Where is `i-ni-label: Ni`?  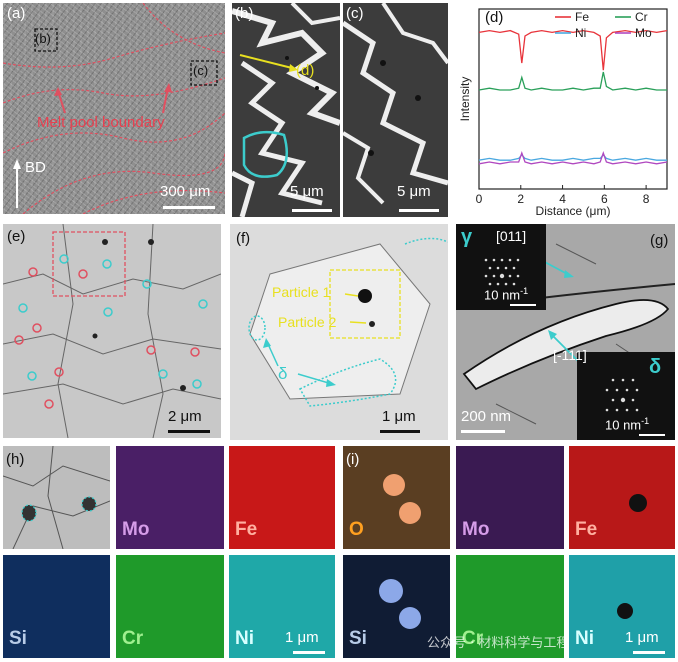
i-ni-label: Ni is located at coordinates (584, 638).